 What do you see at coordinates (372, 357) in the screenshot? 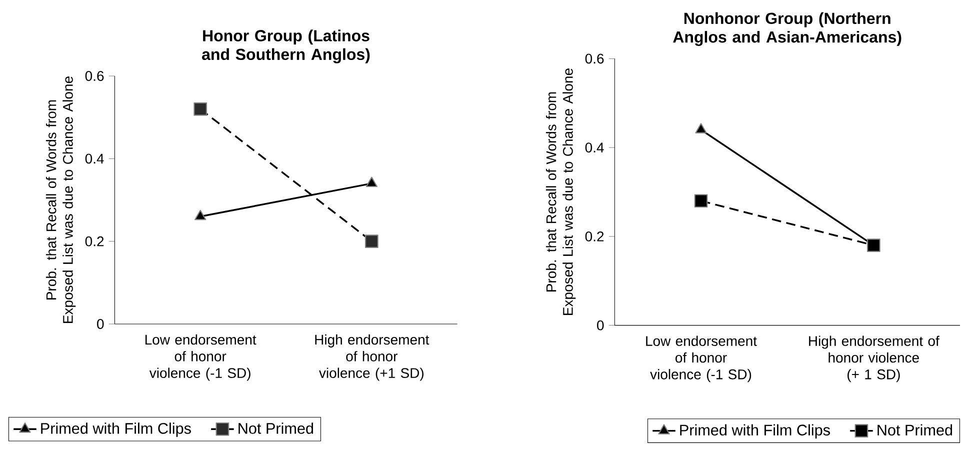
I see `x-tick-label: High endorsement of honor violence (+1 SD)` at bounding box center [372, 357].